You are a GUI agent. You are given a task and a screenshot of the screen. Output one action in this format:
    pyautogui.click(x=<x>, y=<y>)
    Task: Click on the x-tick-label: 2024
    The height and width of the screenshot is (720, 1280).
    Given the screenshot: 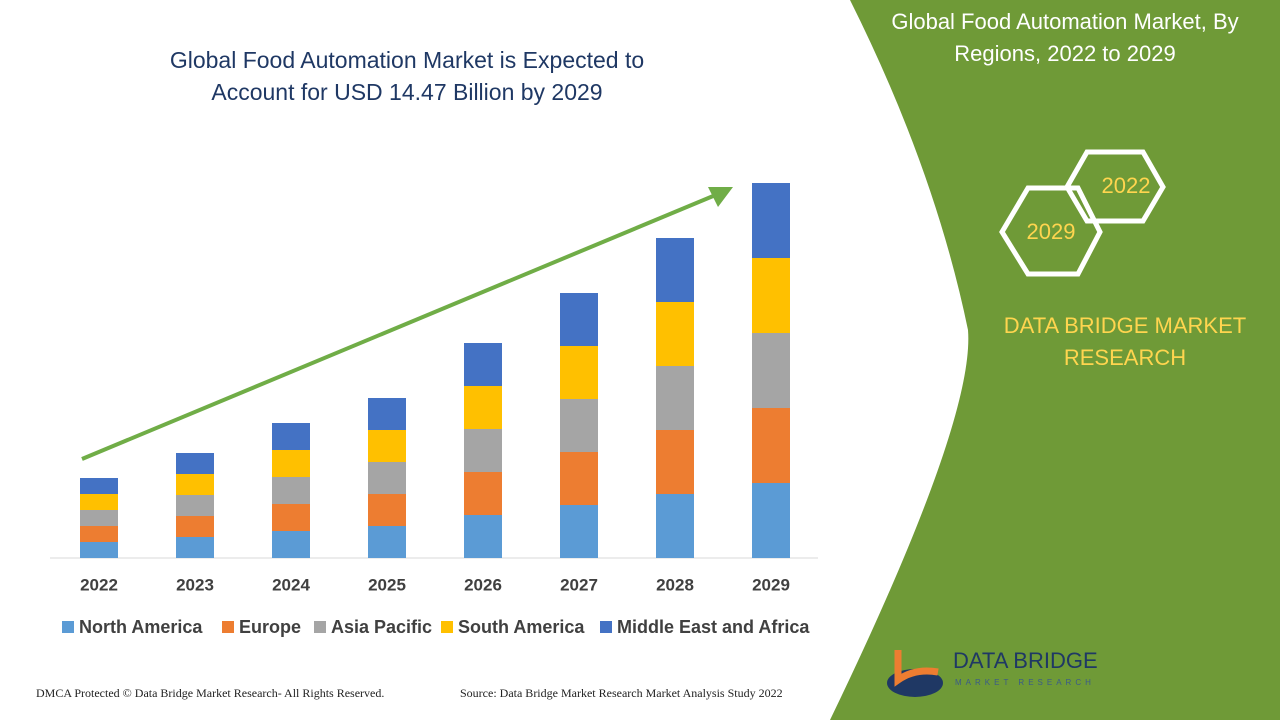 What is the action you would take?
    pyautogui.click(x=291, y=584)
    